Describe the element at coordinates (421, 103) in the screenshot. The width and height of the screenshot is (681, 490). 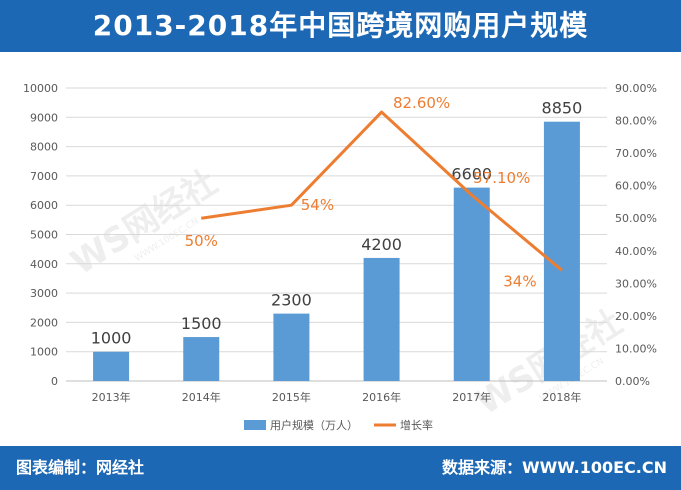
I see `line-data-label: 82.60%` at that location.